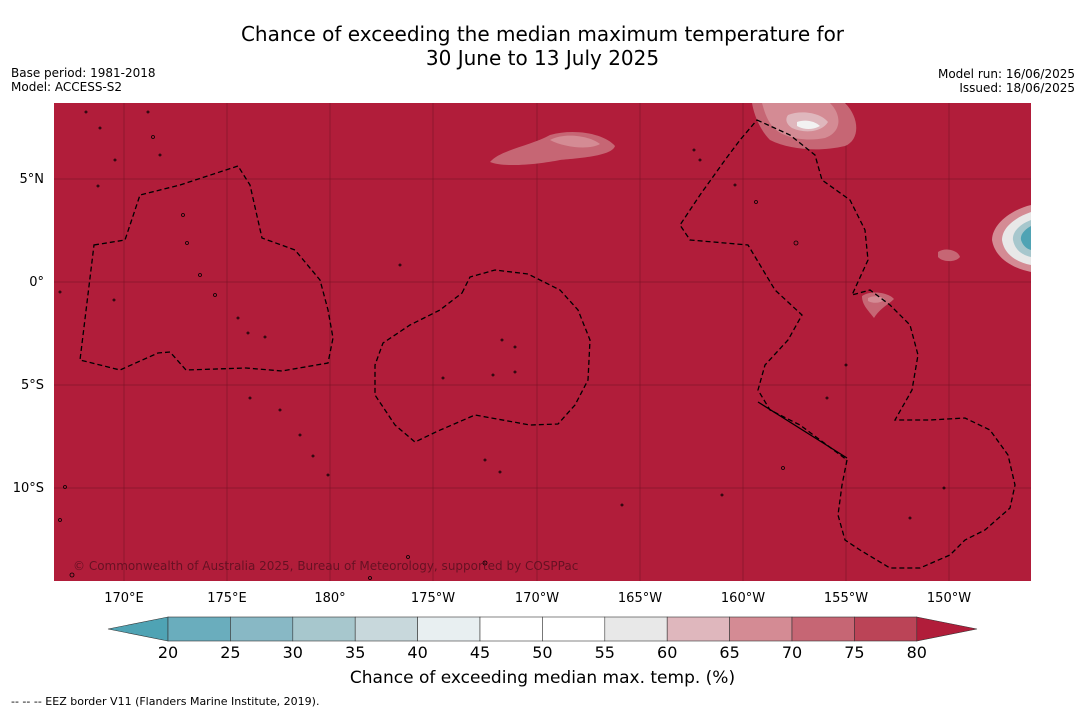 This screenshot has height=713, width=1085. Describe the element at coordinates (854, 652) in the screenshot. I see `colorbar-tick-label: 75` at that location.